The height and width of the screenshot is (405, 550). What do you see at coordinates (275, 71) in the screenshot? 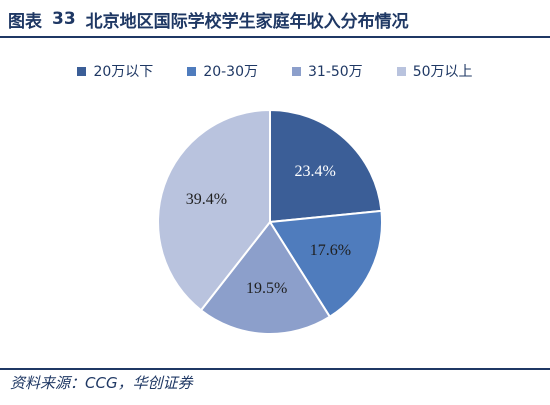
I see `legend: 20万以下 20-30万 31-50万 50万以上` at bounding box center [275, 71].